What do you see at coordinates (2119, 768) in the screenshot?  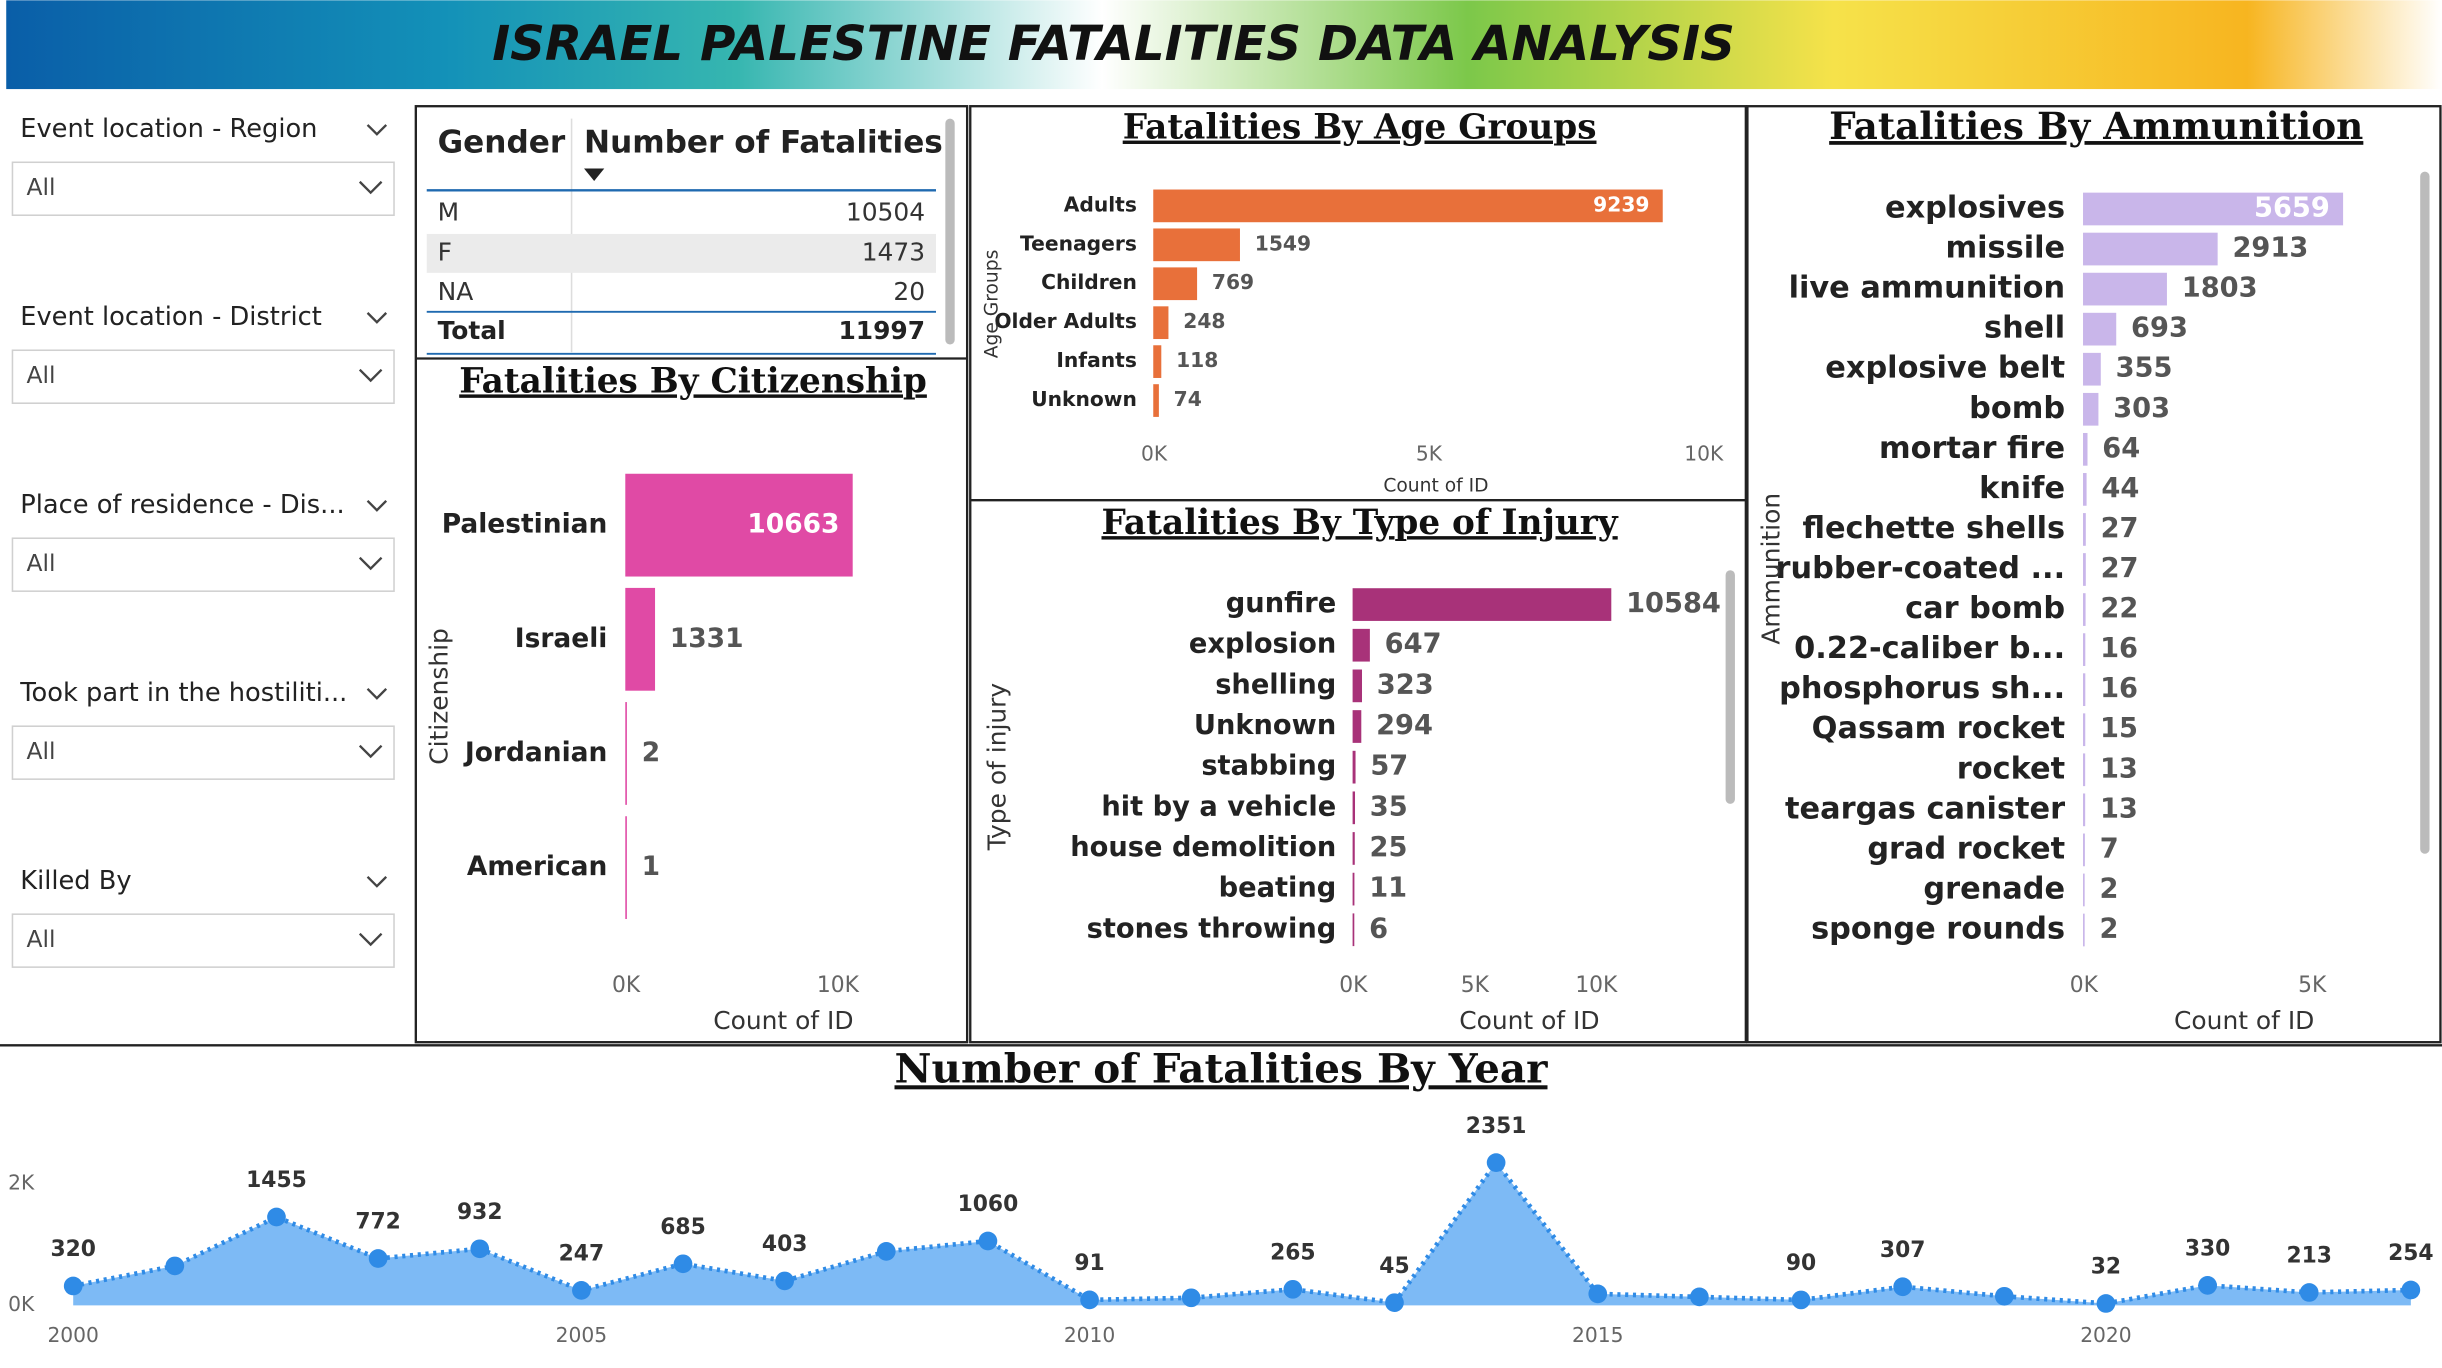 I see `value-label: 13` at bounding box center [2119, 768].